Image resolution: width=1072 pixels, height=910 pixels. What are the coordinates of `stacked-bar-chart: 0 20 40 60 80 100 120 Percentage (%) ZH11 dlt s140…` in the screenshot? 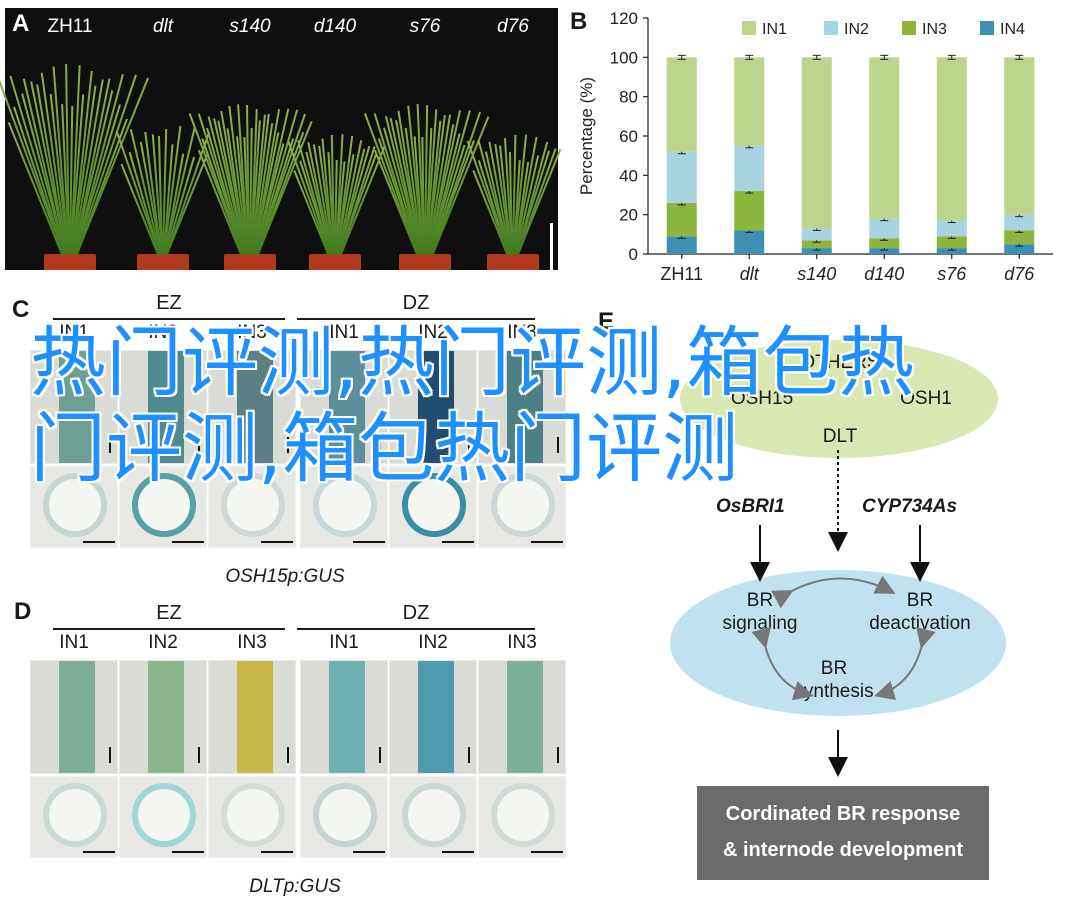 It's located at (815, 146).